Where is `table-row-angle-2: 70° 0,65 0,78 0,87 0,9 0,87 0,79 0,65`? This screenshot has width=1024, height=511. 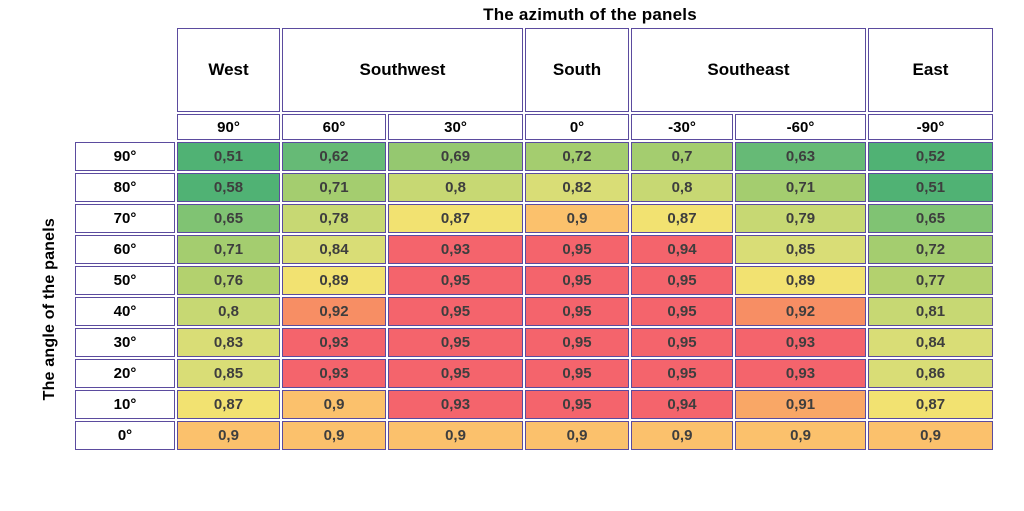
table-row-angle-2: 70° 0,65 0,78 0,87 0,9 0,87 0,79 0,65 is located at coordinates (534, 218).